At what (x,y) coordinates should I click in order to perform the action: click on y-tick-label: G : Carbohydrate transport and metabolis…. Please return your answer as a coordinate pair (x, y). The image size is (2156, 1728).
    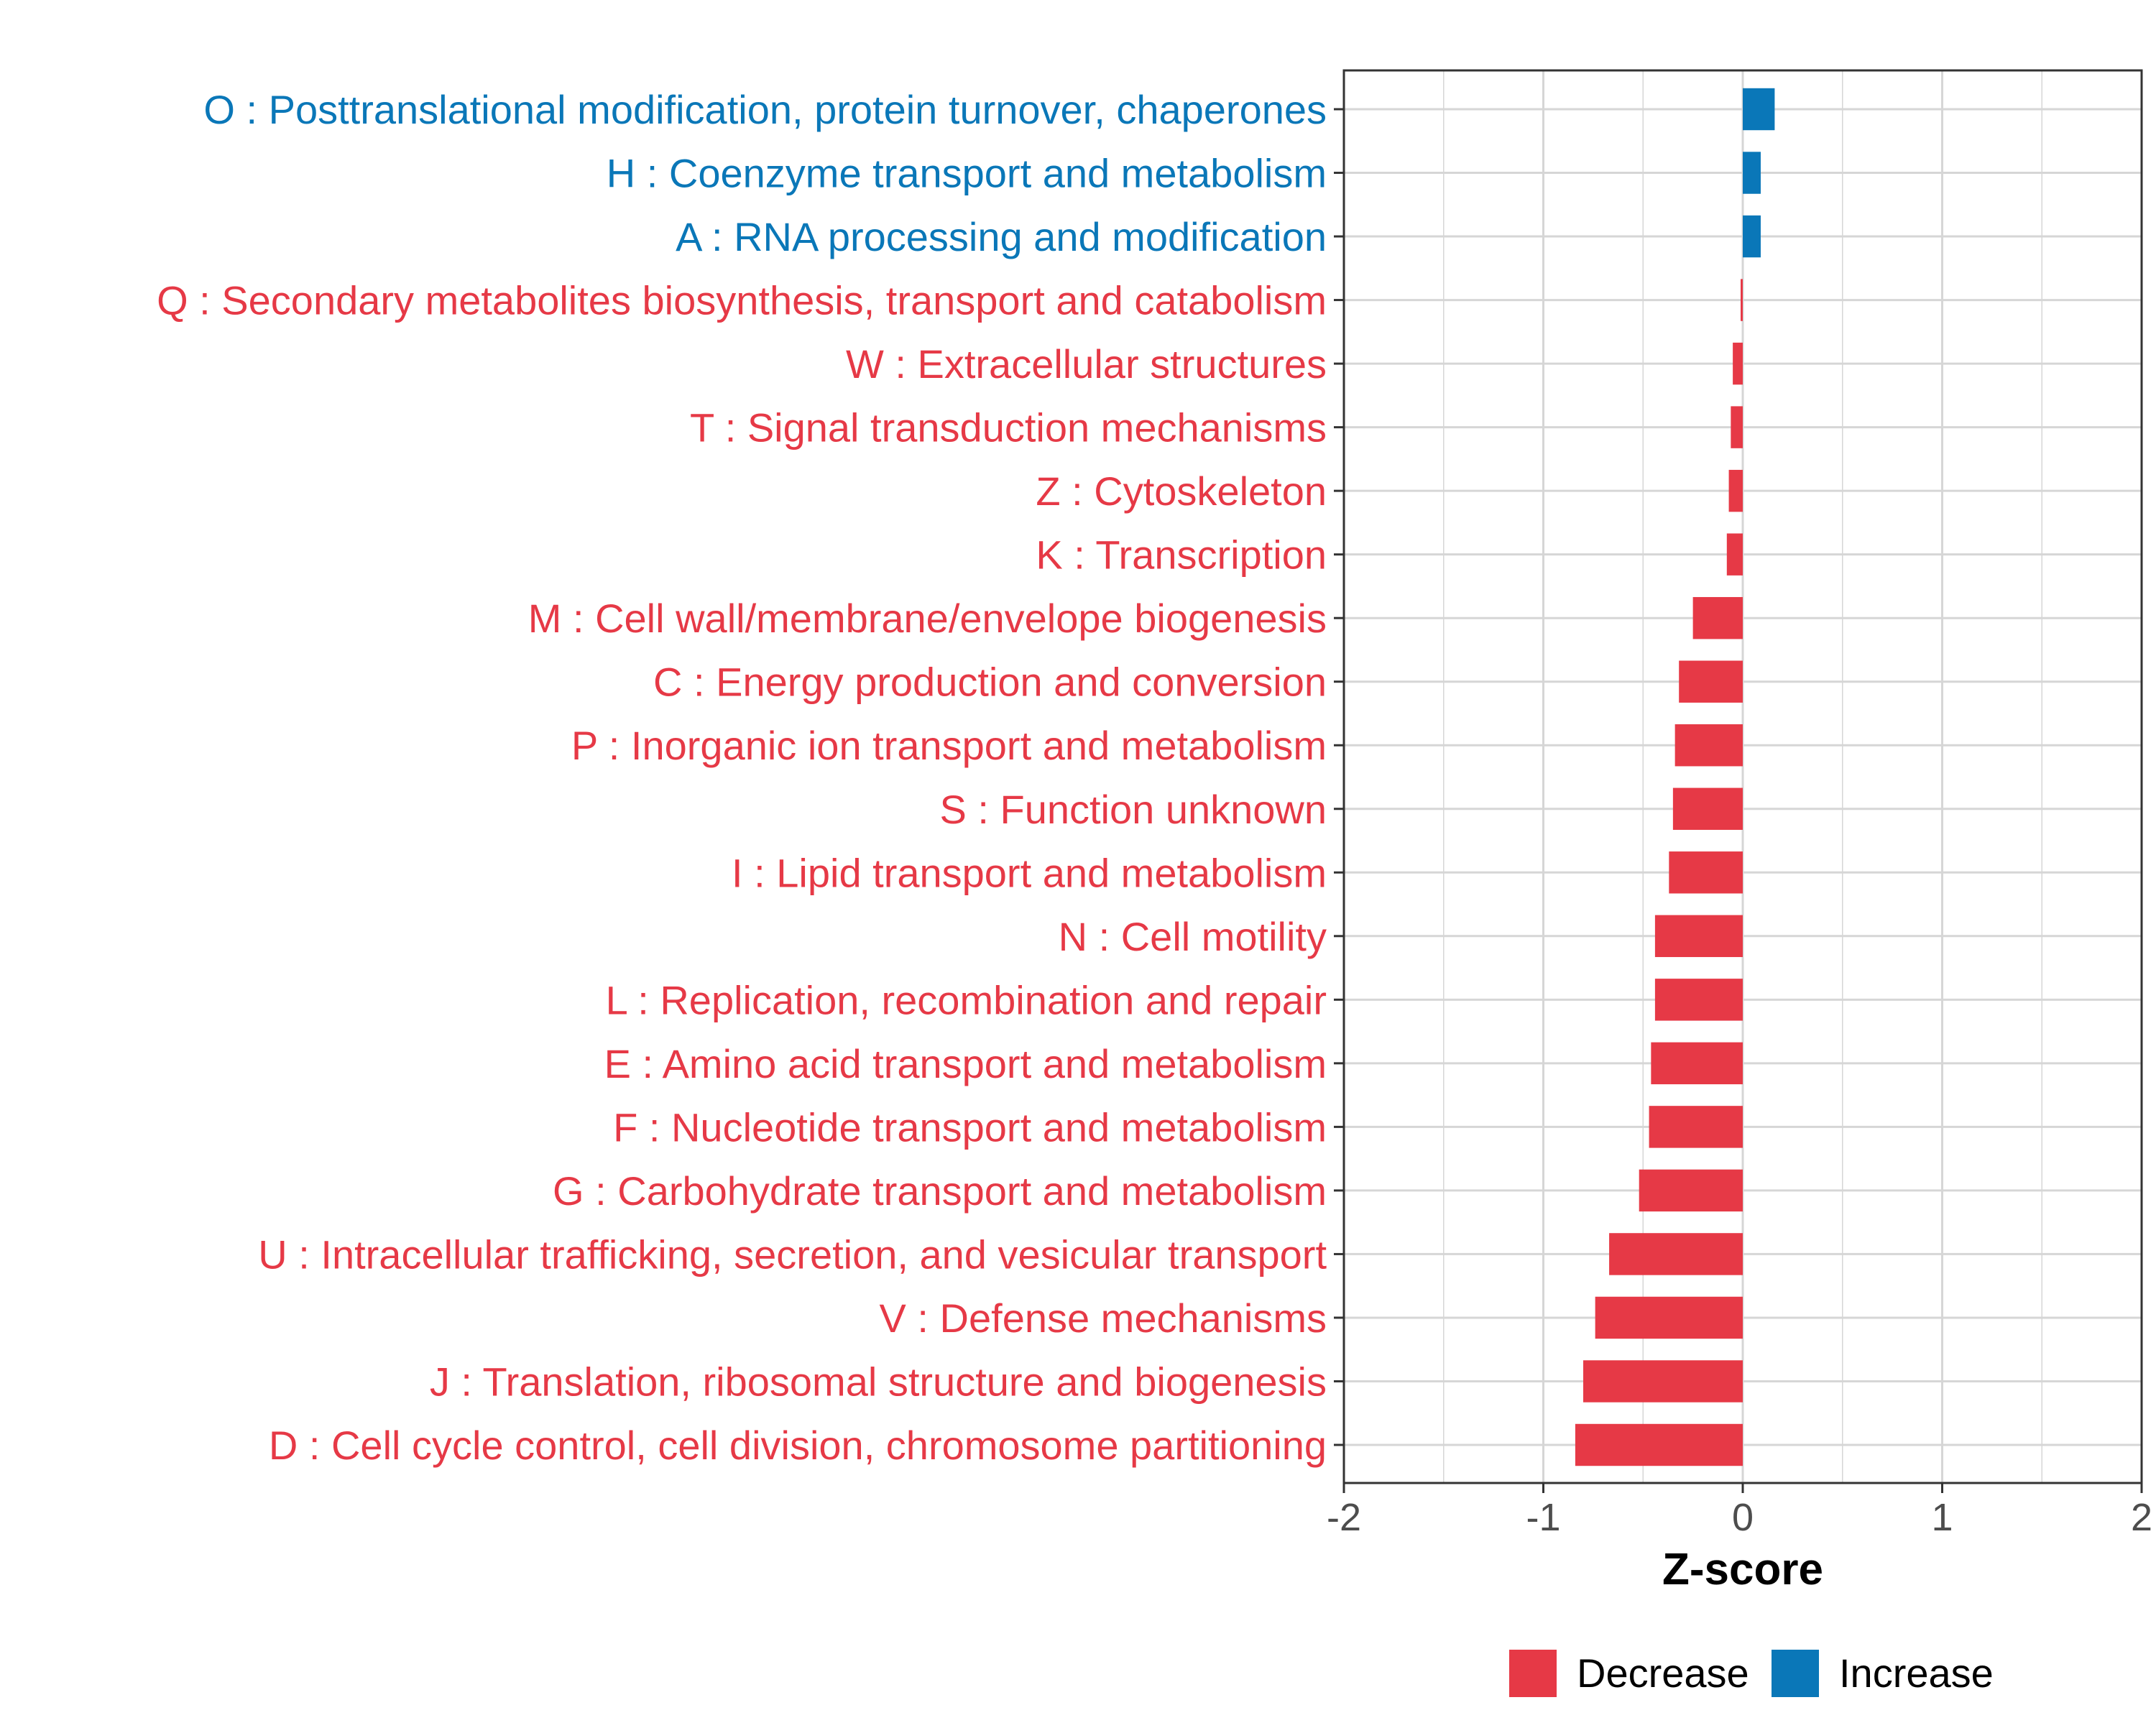
    Looking at the image, I should click on (940, 1191).